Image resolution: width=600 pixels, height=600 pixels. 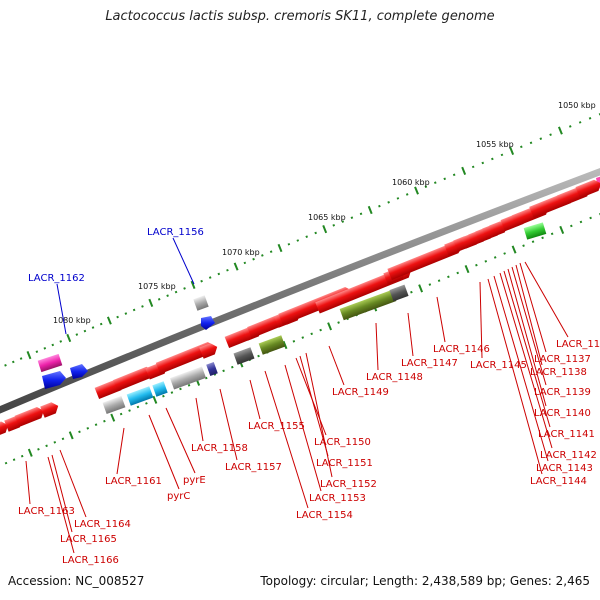 What do you see at coordinates (188, 378) in the screenshot?
I see `gene-lacr-1158-box` at bounding box center [188, 378].